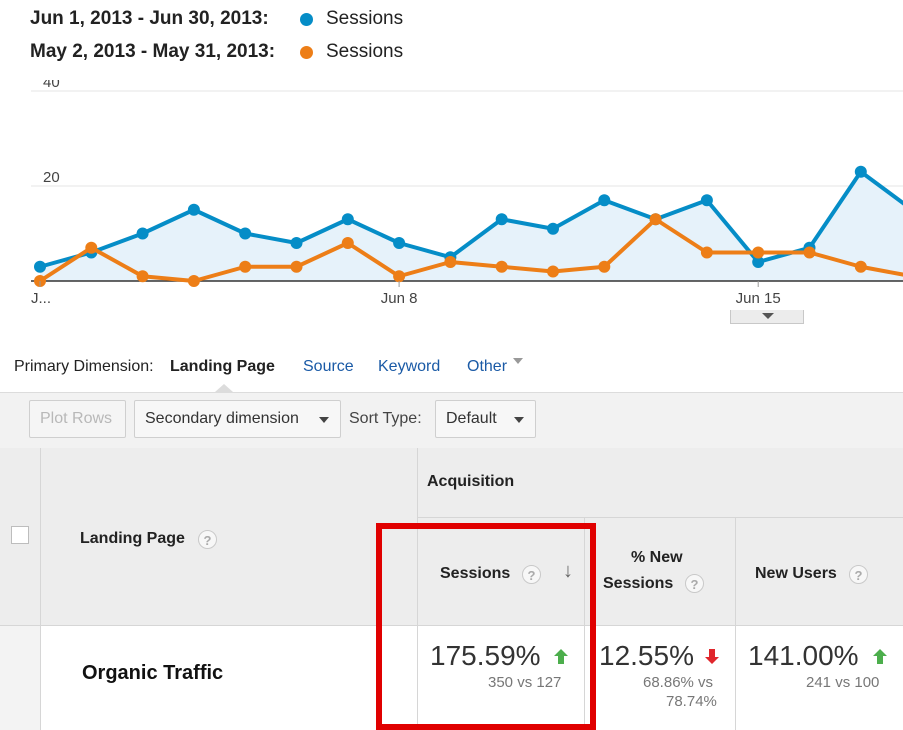  What do you see at coordinates (20, 535) in the screenshot?
I see `select-all-checkbox` at bounding box center [20, 535].